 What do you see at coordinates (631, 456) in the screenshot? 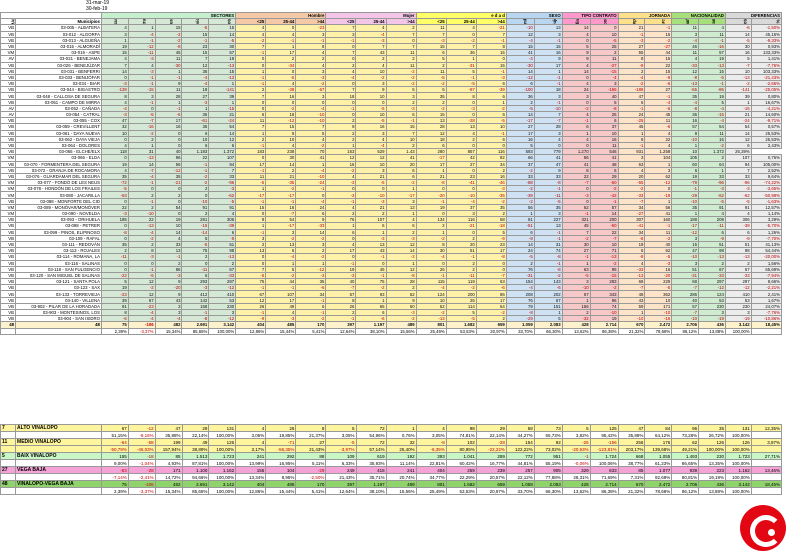
I see `summary-value: 668` at bounding box center [631, 456].